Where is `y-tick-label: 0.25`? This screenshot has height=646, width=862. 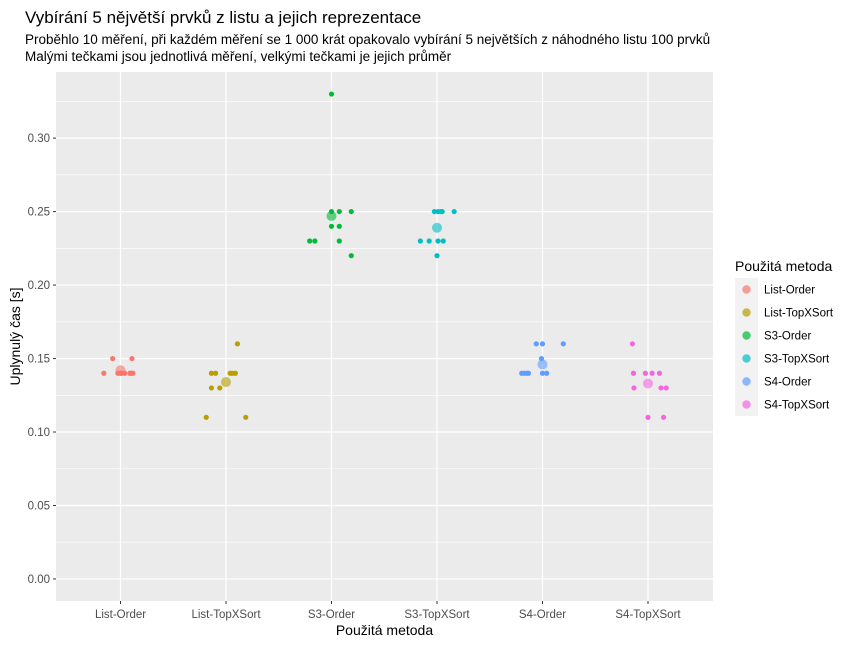 y-tick-label: 0.25 is located at coordinates (39, 213).